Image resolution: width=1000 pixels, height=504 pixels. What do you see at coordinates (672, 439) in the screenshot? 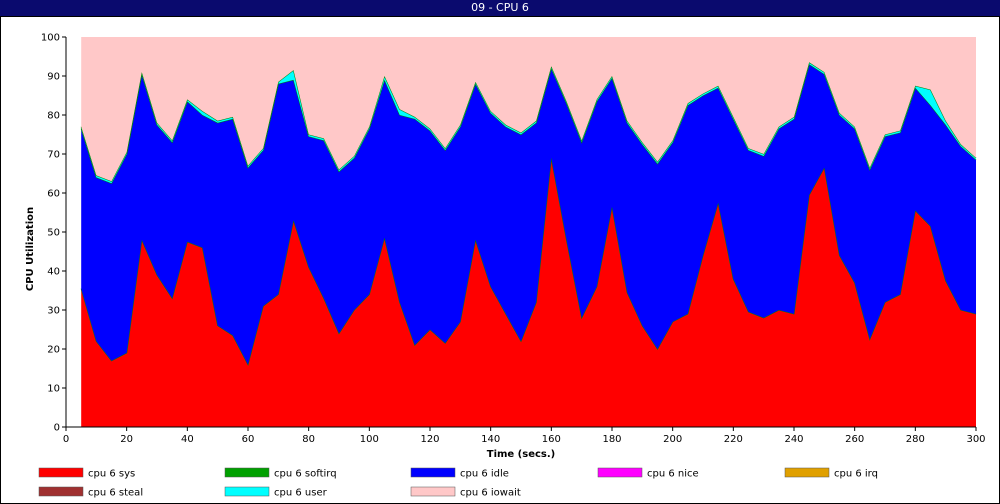
I see `x-tick-label: 200` at bounding box center [672, 439].